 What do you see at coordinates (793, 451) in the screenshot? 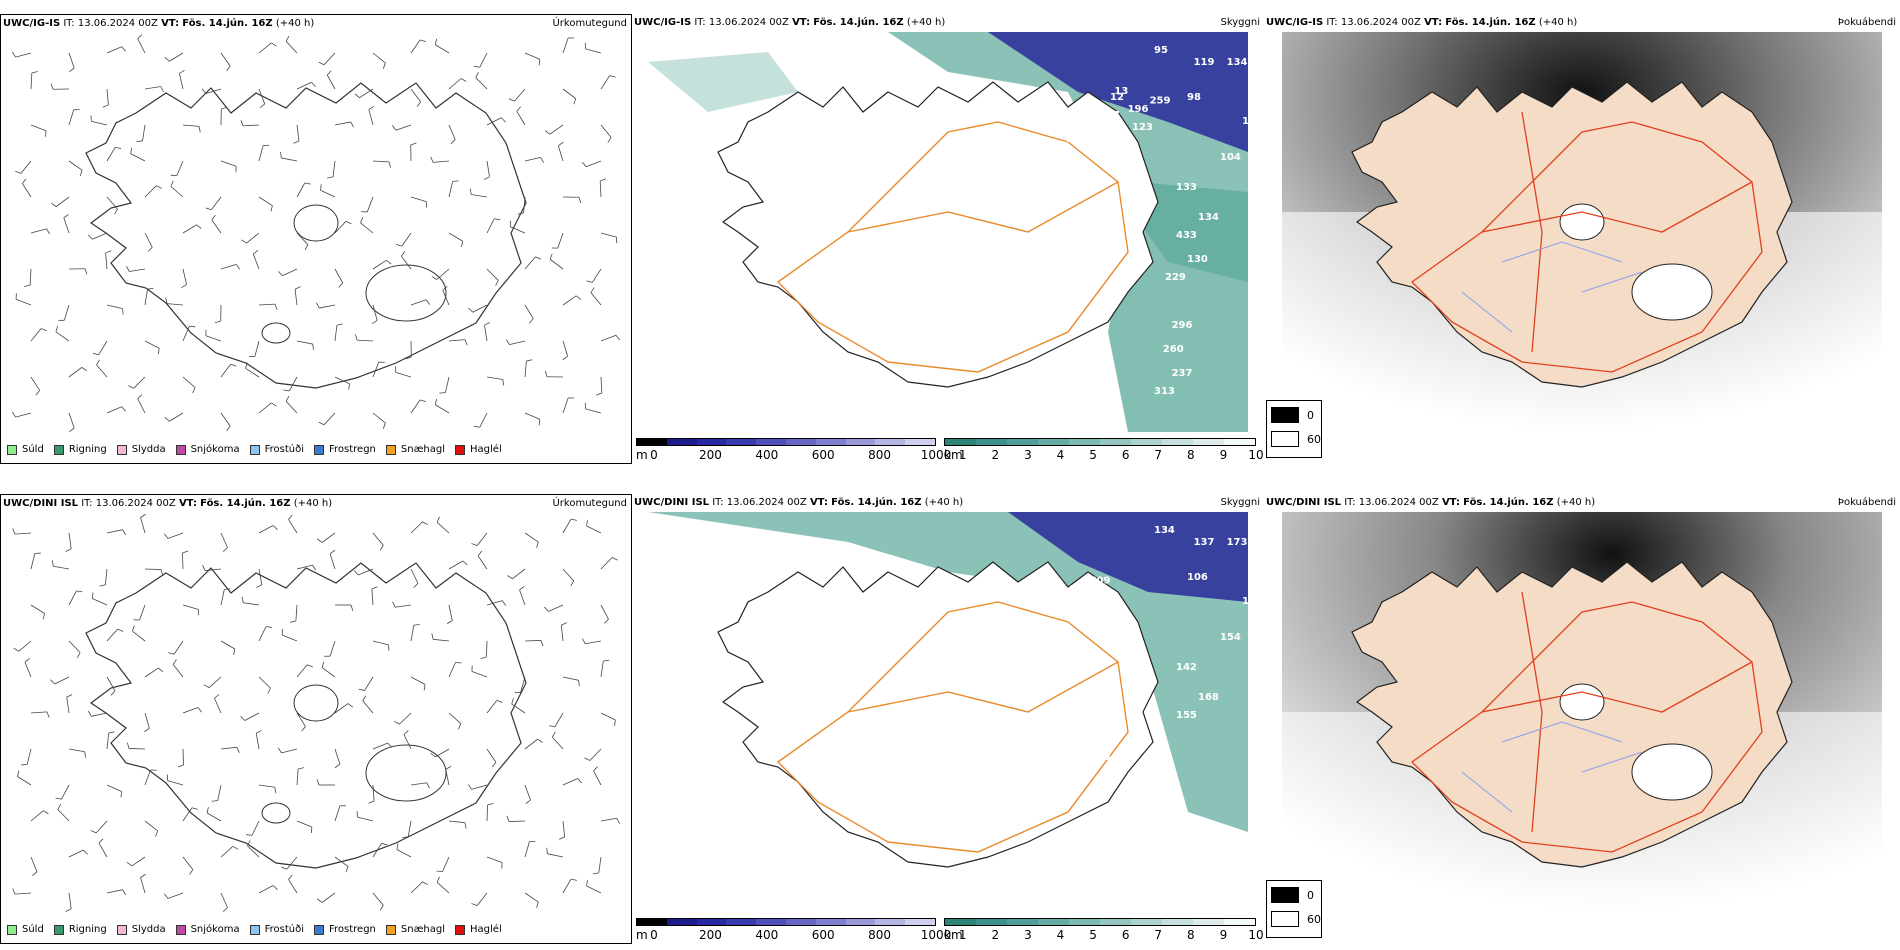
I see `ceiling-colorbar: m 0 200 400 600 800 1000` at bounding box center [793, 451].